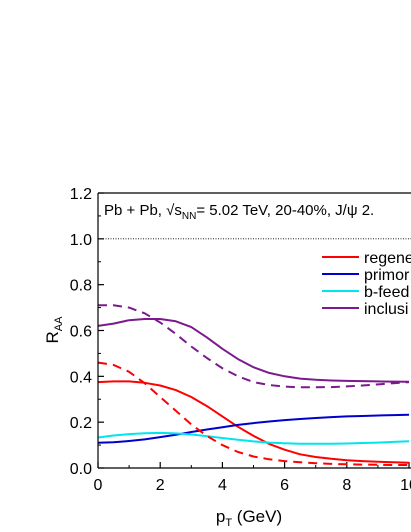 The height and width of the screenshot is (532, 411). I want to click on y-axis-ticks: 0.0 0.2 0.4 0.6 0.8 1.0 1.2, so click(87, 332).